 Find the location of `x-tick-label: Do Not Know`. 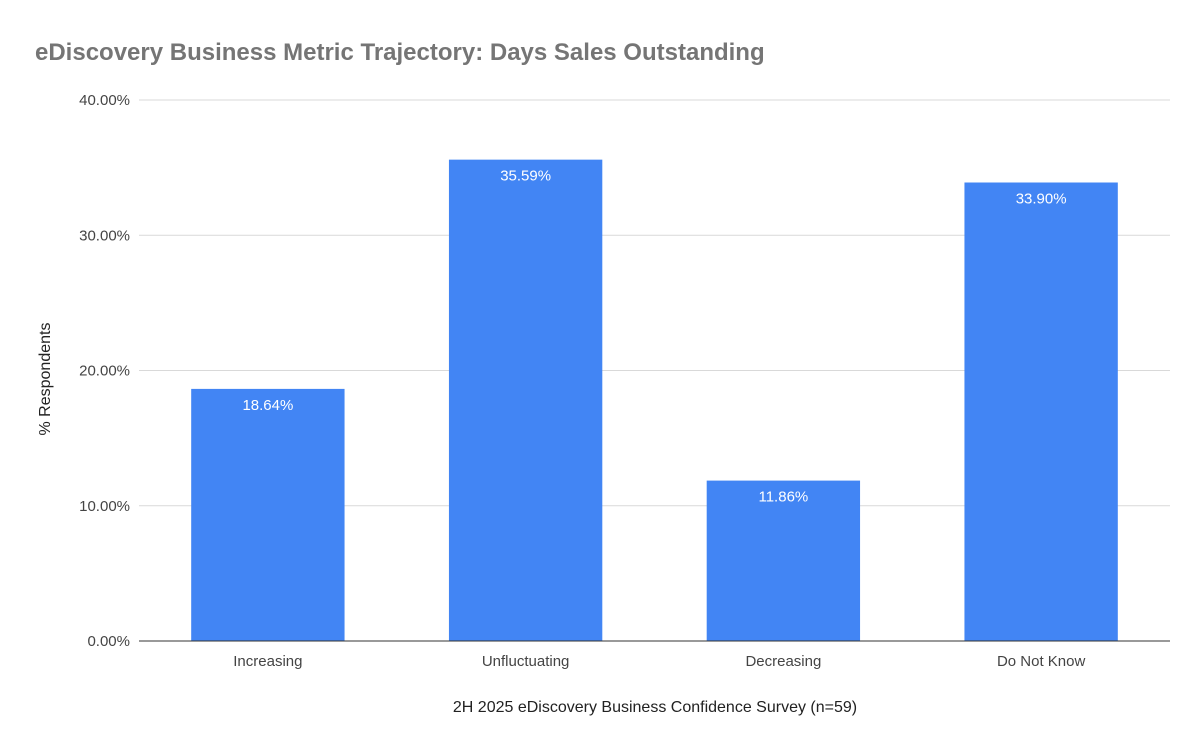

x-tick-label: Do Not Know is located at coordinates (1041, 661).